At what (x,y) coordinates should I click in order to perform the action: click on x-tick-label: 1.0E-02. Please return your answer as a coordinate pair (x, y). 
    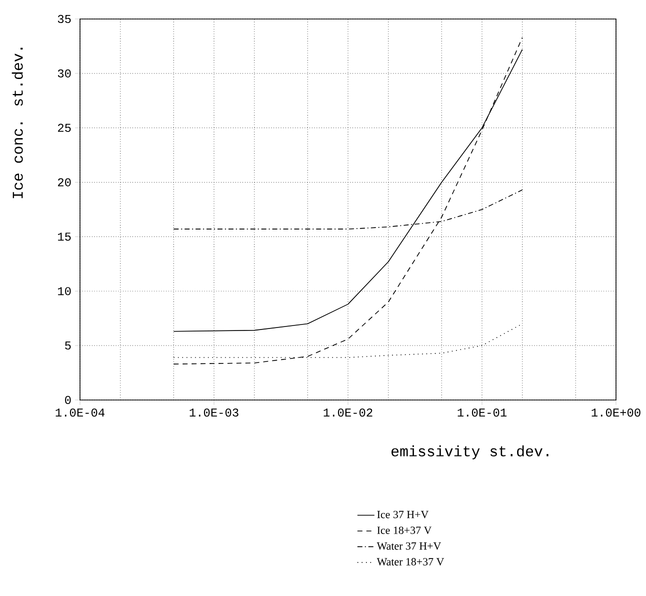
    Looking at the image, I should click on (348, 412).